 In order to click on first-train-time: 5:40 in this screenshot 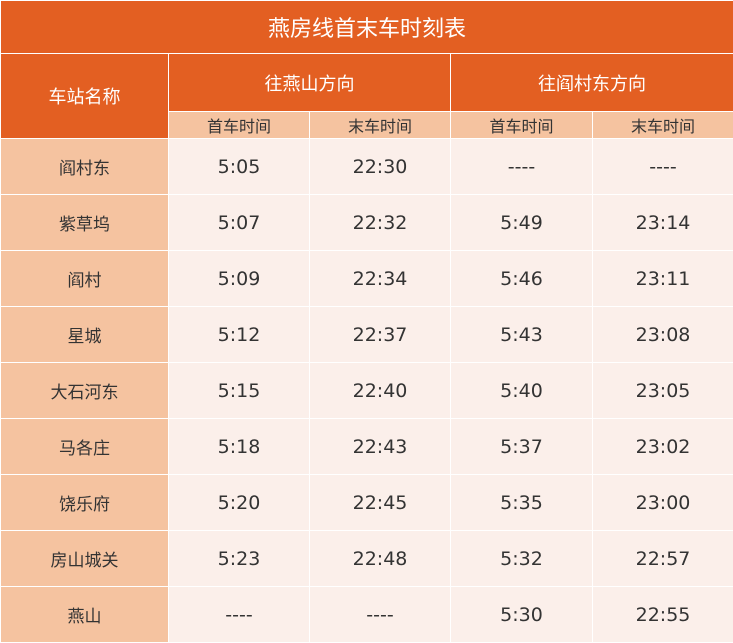, I will do `click(522, 391)`.